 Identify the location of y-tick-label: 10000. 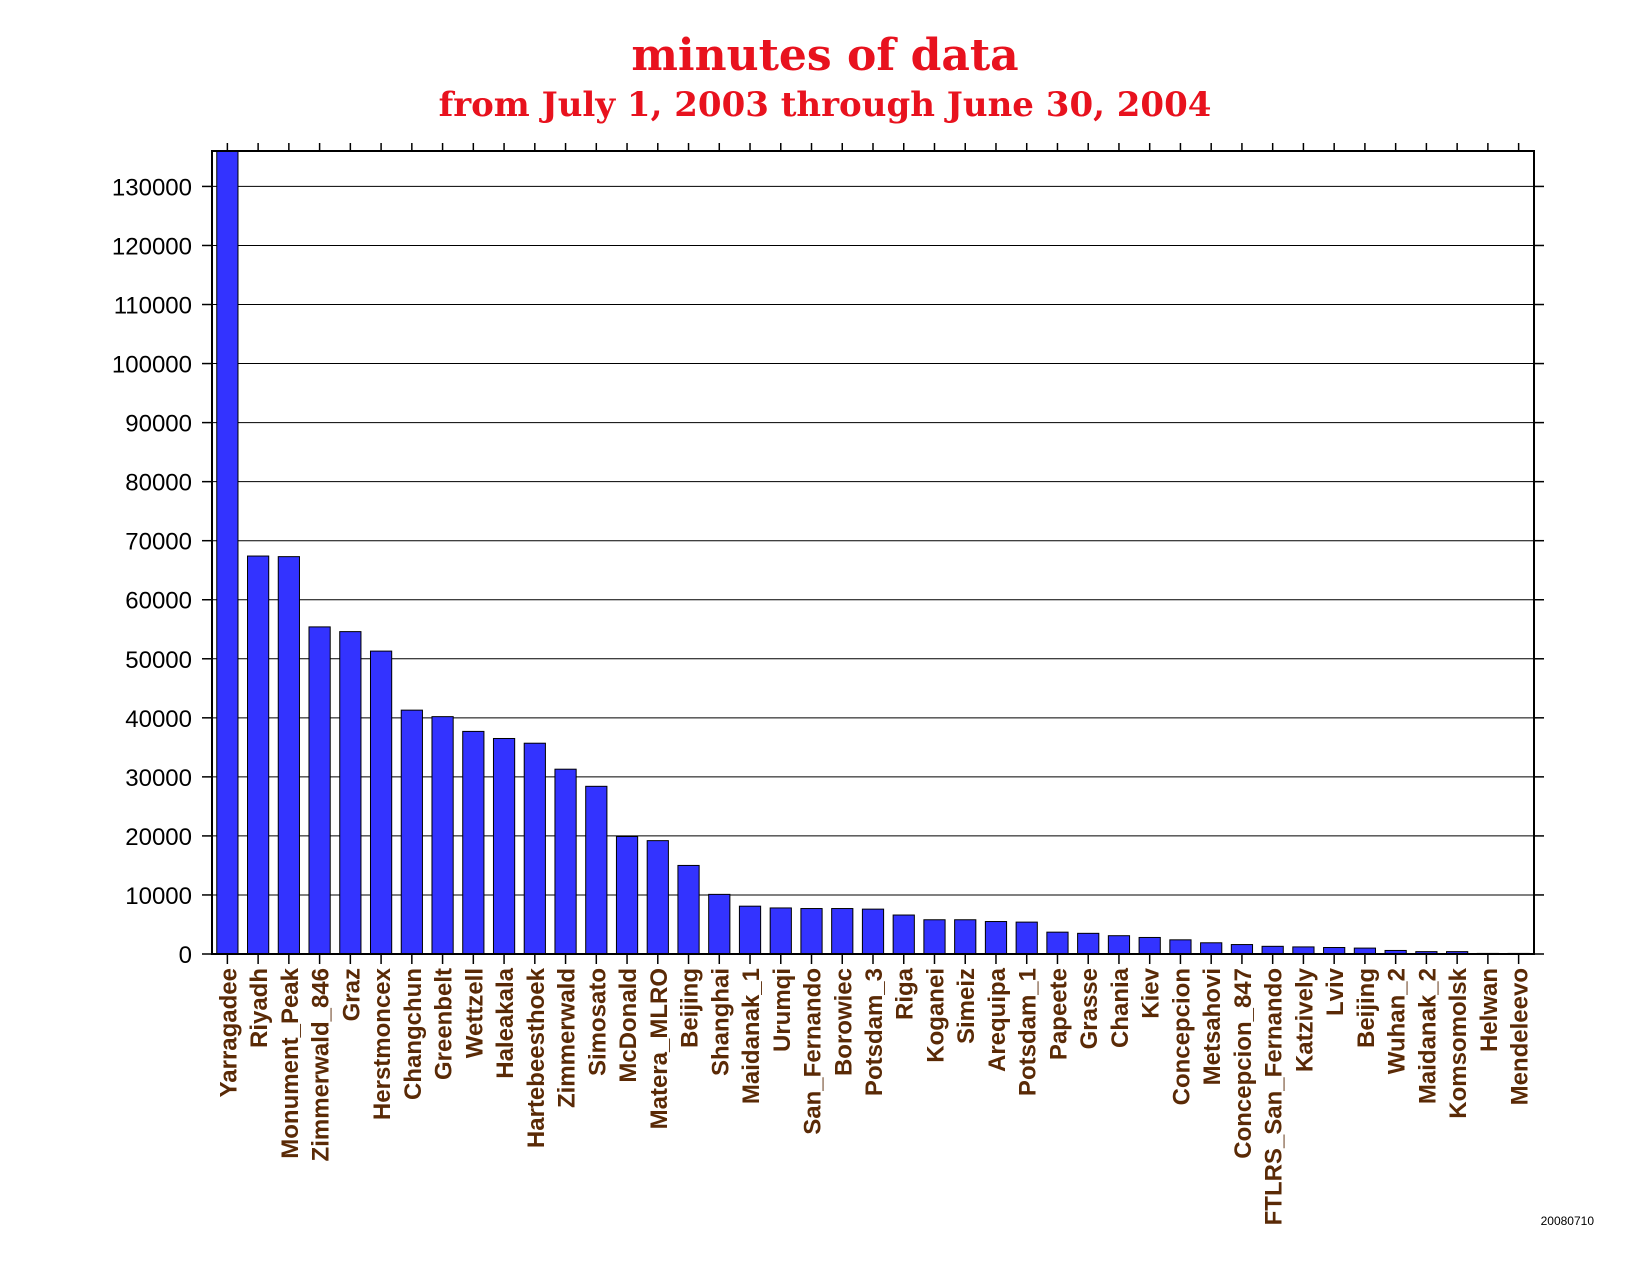
(158, 896).